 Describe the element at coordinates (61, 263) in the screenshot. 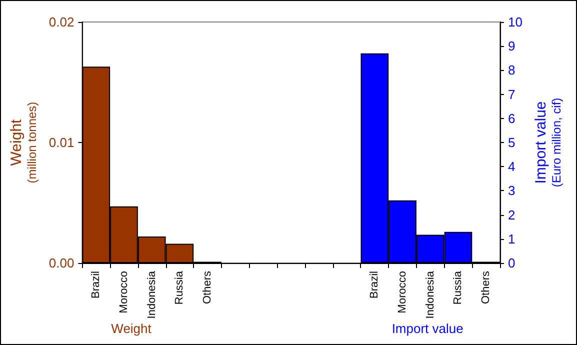

I see `y-tick-label: 0.00` at that location.